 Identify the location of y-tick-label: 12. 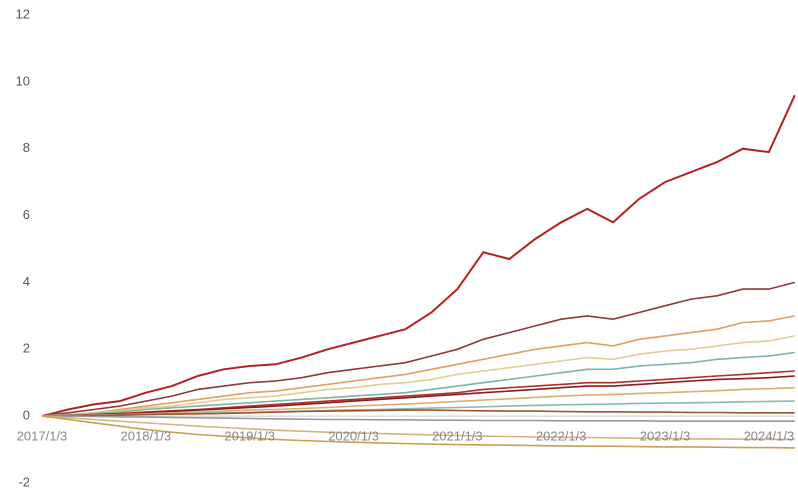
(23, 13).